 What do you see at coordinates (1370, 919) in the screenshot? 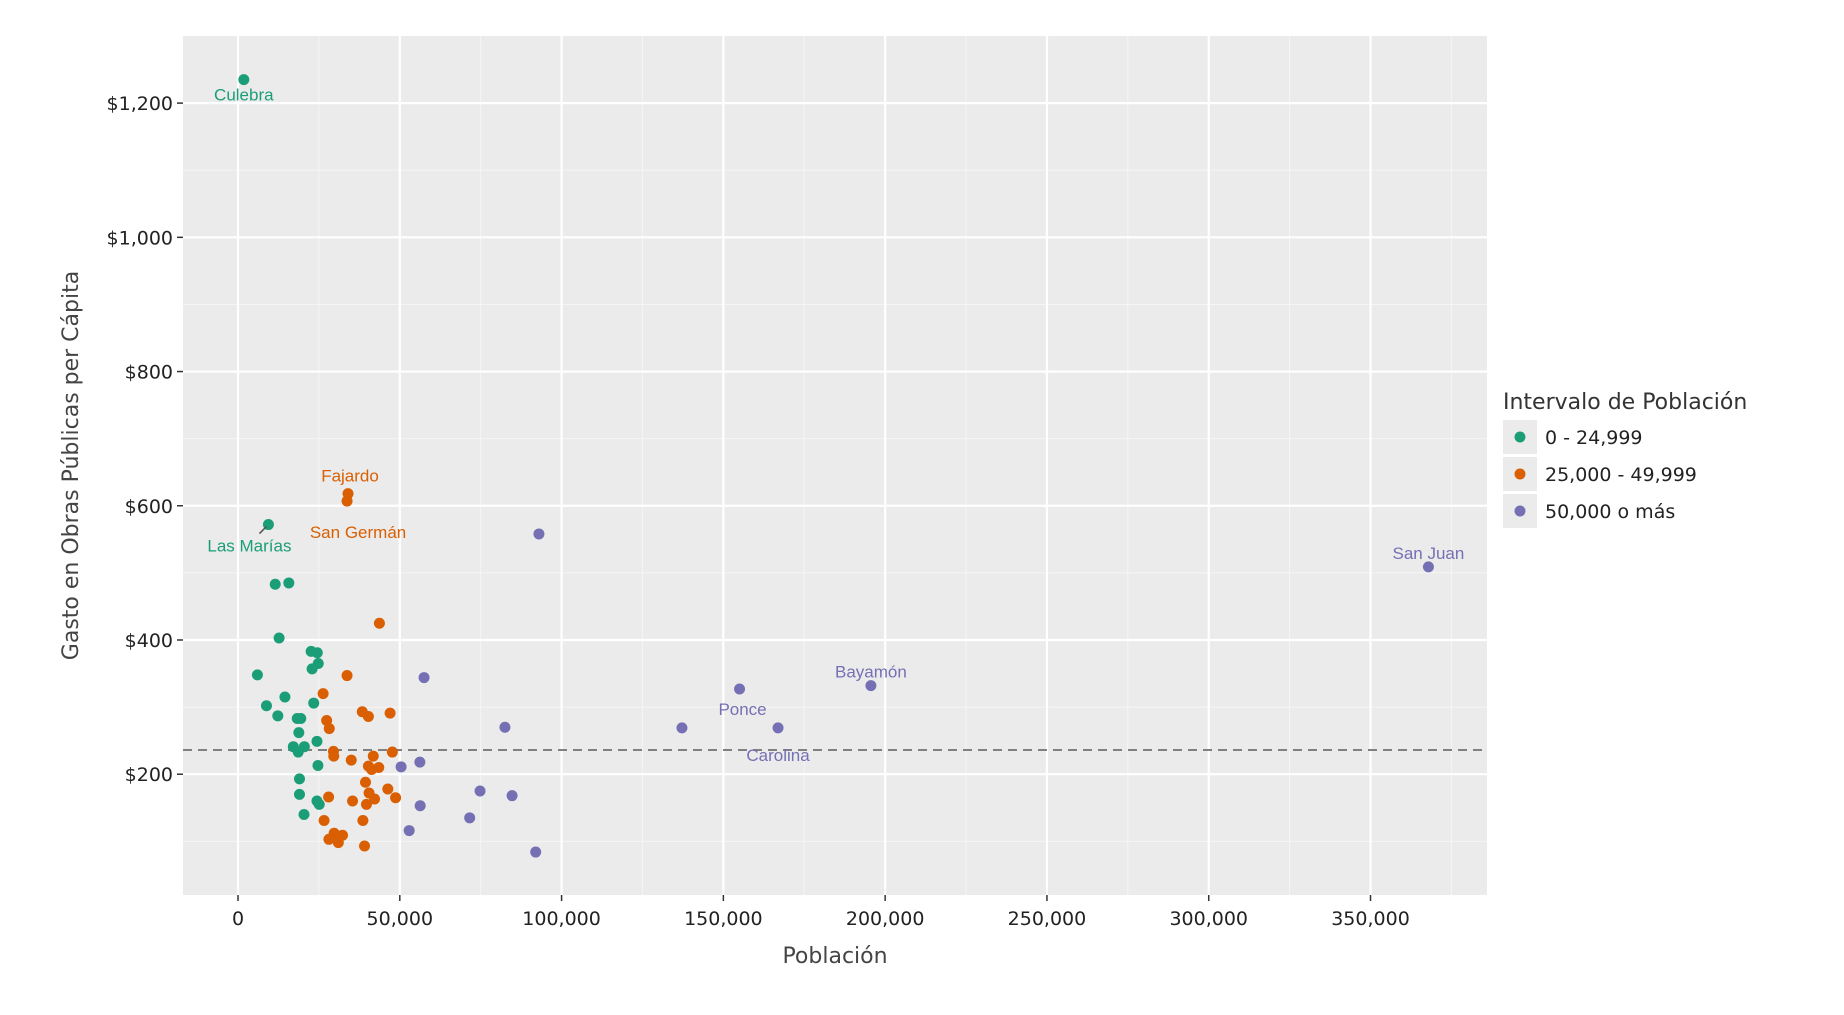
I see `x-tick-label: 350,000` at bounding box center [1370, 919].